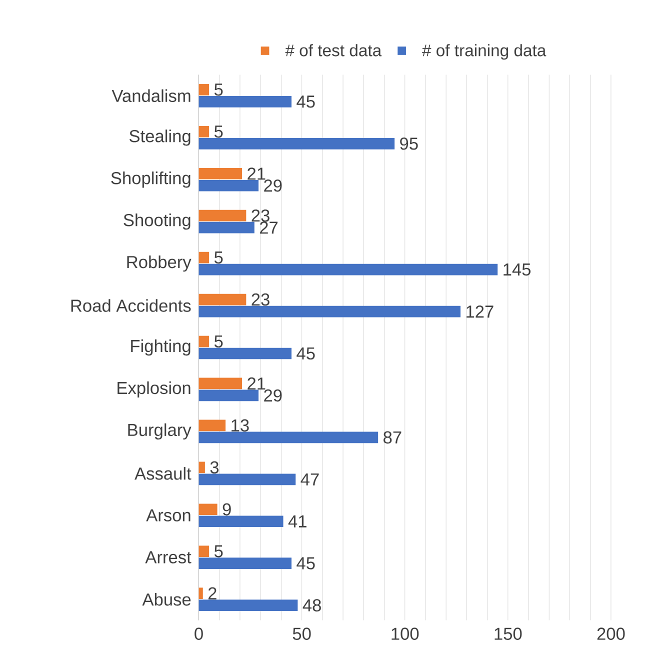 The width and height of the screenshot is (648, 659). Describe the element at coordinates (240, 425) in the screenshot. I see `data-label: 13` at that location.